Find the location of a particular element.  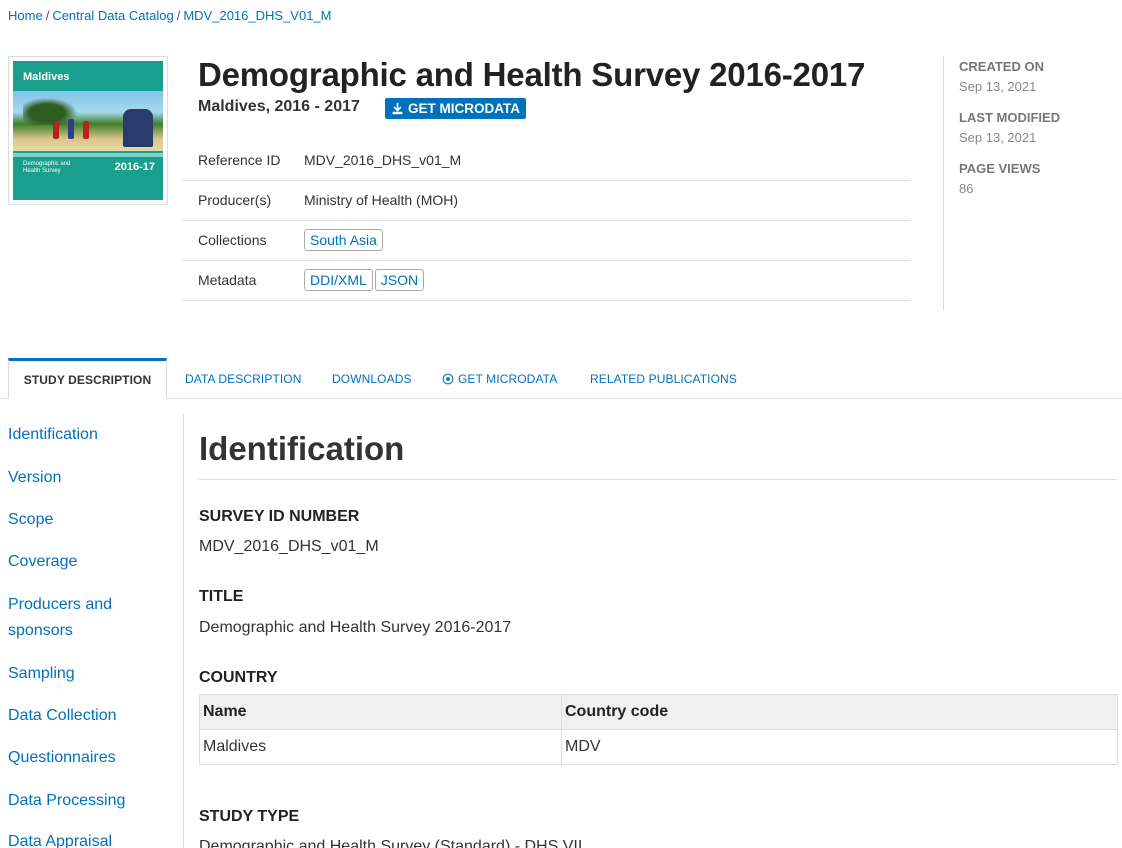

cover-subtitle: Demographic and Health Survey is located at coordinates (47, 167).